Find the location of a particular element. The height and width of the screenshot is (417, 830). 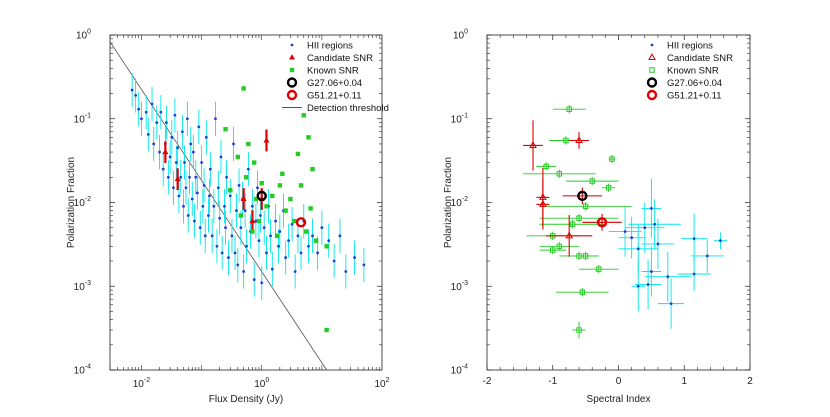

y-tick-label: 10⁻³ is located at coordinates (82, 286).